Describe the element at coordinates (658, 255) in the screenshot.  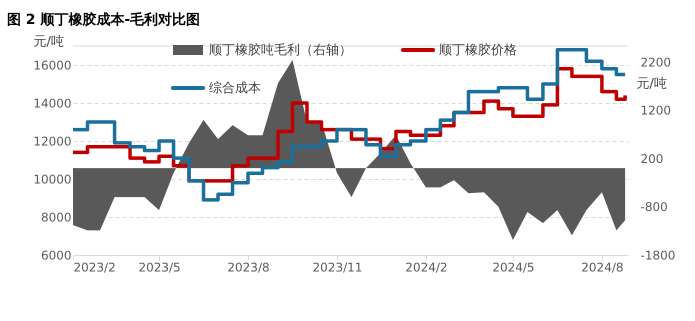
I see `y2-tick-label: -1800` at that location.